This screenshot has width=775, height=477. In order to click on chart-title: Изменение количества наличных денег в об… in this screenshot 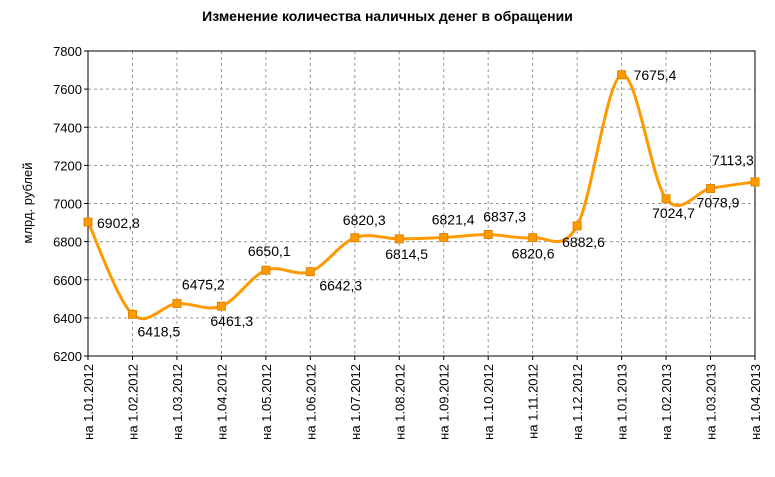, I will do `click(387, 16)`.